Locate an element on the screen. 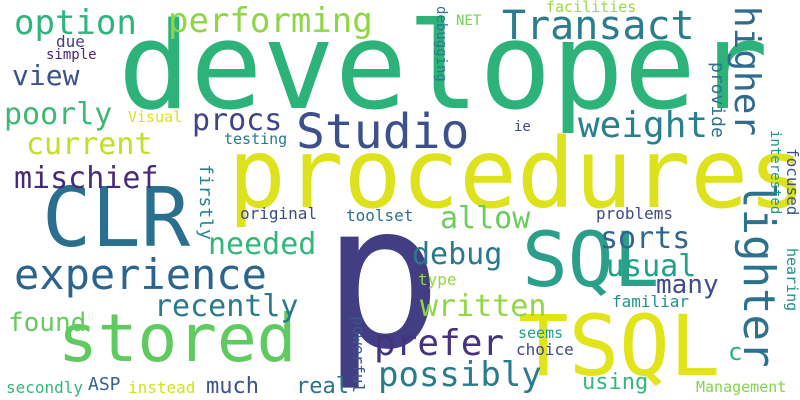 Image resolution: width=800 pixels, height=400 pixels. word: c is located at coordinates (735, 352).